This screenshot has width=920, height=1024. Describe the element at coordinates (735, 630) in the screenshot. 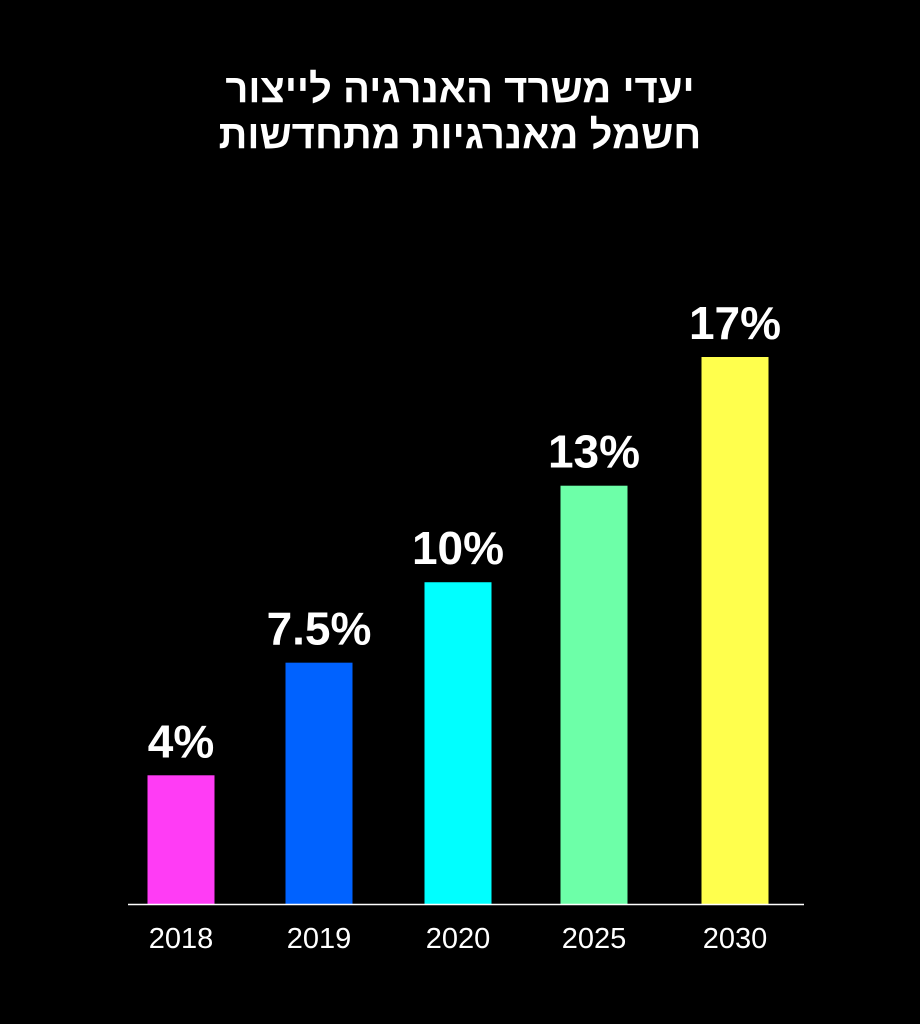

I see `bar-2030` at that location.